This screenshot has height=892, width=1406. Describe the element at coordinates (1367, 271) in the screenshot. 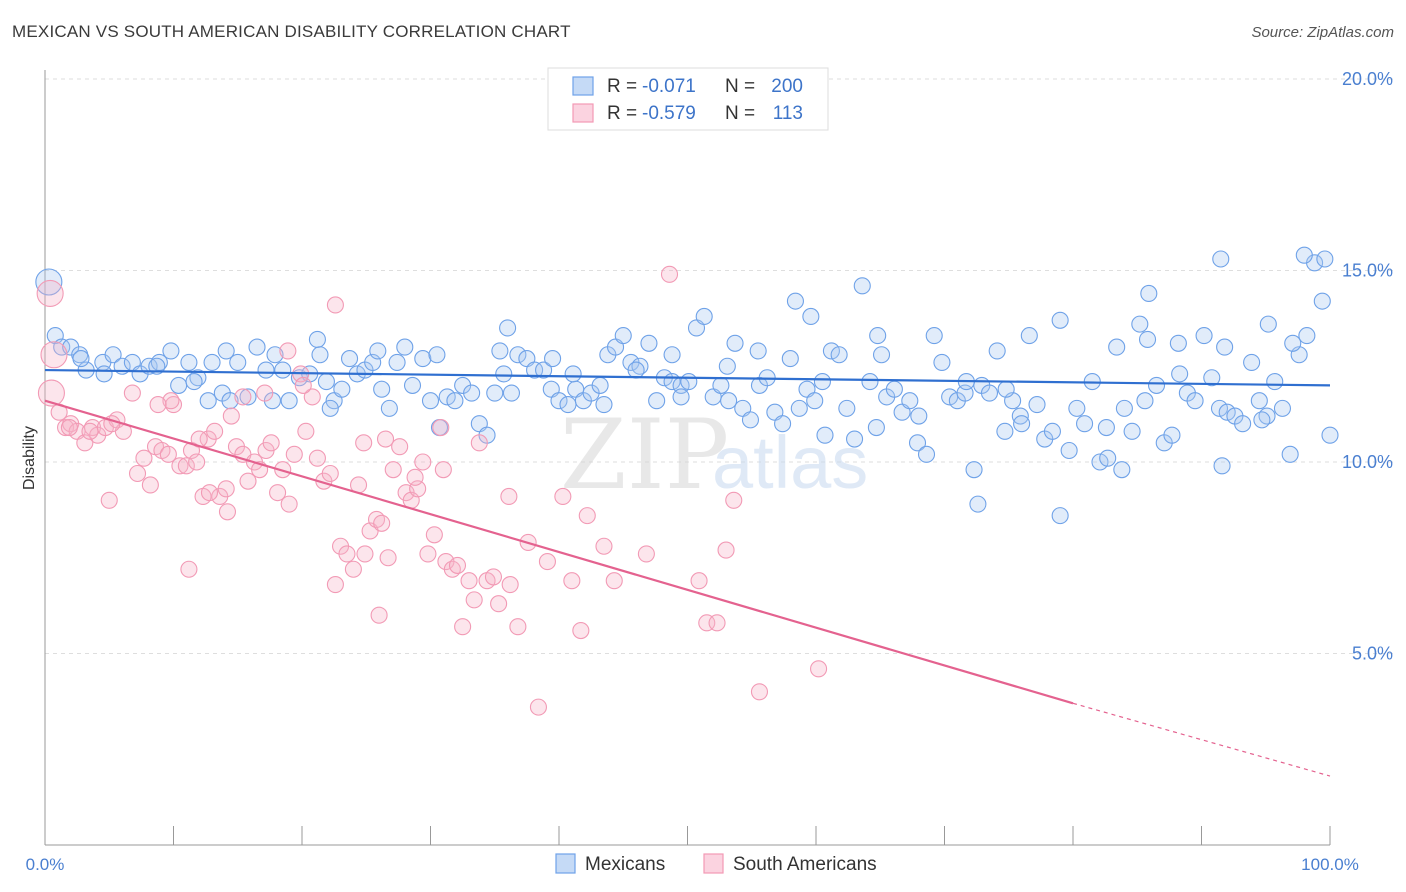

I see `y-tick-label: 15.0%` at that location.